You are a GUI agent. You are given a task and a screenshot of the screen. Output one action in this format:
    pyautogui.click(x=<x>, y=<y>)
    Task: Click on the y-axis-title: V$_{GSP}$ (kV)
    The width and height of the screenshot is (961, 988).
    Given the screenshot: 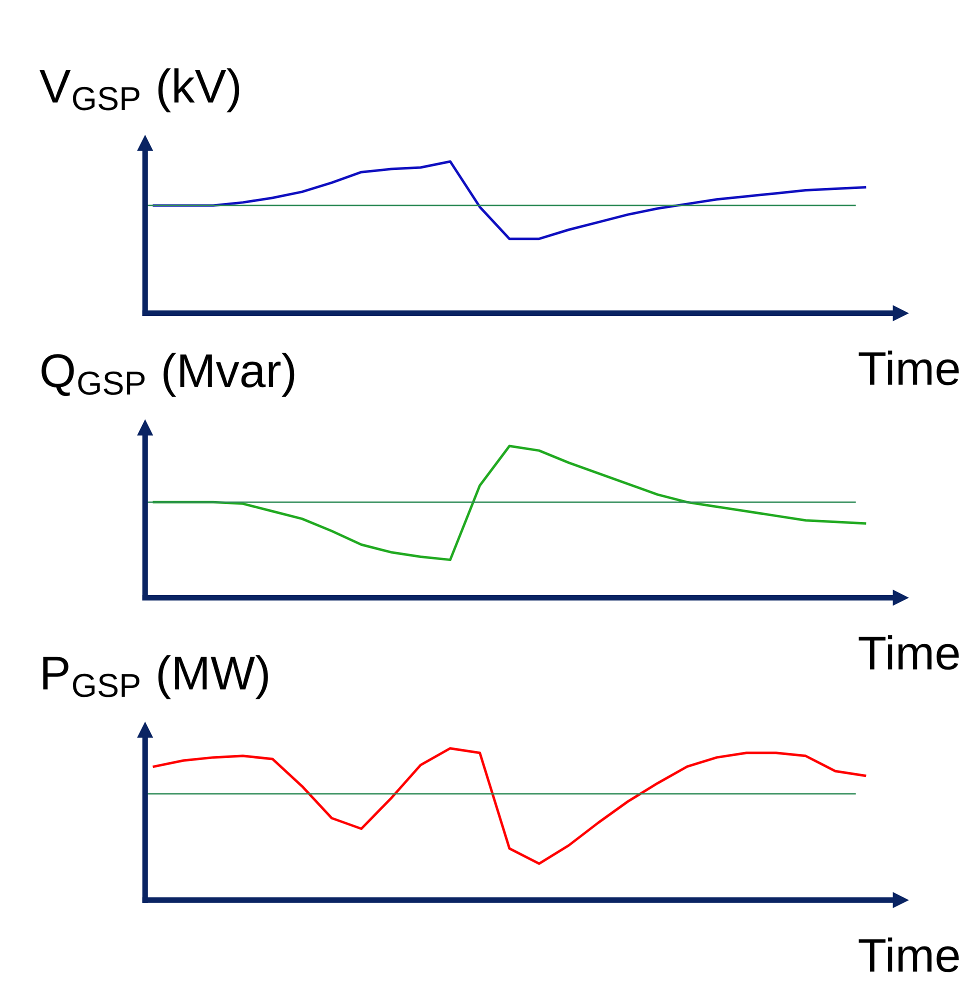 What is the action you would take?
    pyautogui.click(x=140, y=90)
    